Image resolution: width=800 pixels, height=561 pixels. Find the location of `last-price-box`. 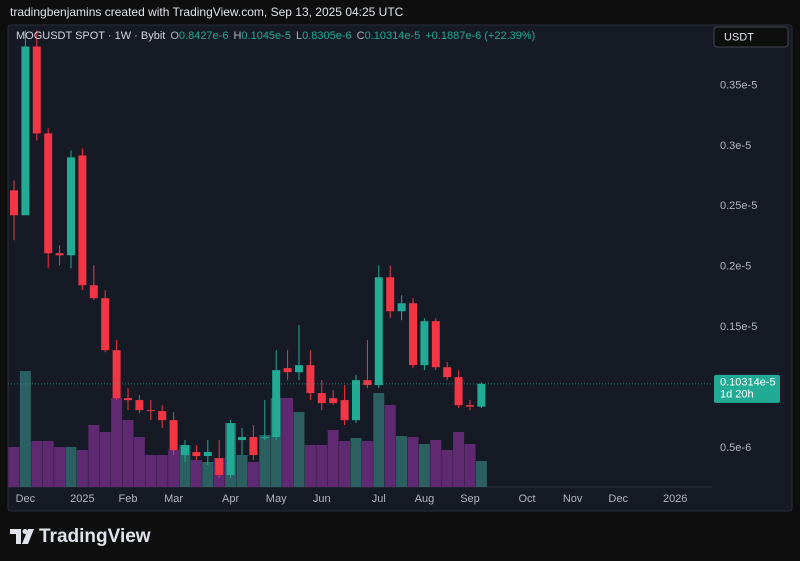

last-price-box is located at coordinates (747, 388).